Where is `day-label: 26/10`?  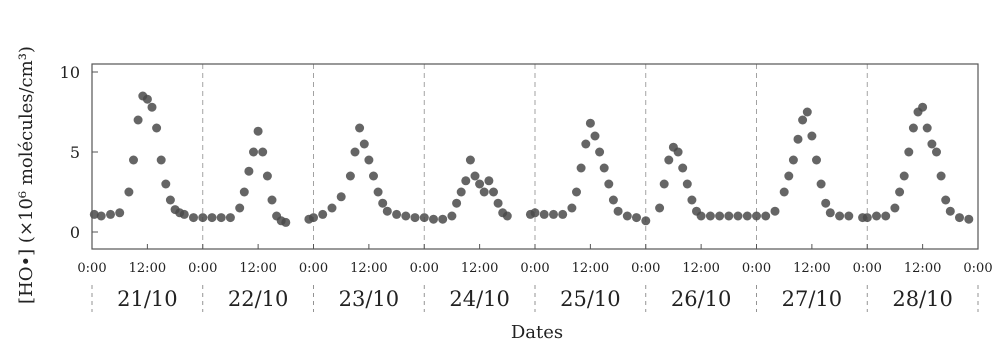
day-label: 26/10 is located at coordinates (701, 299).